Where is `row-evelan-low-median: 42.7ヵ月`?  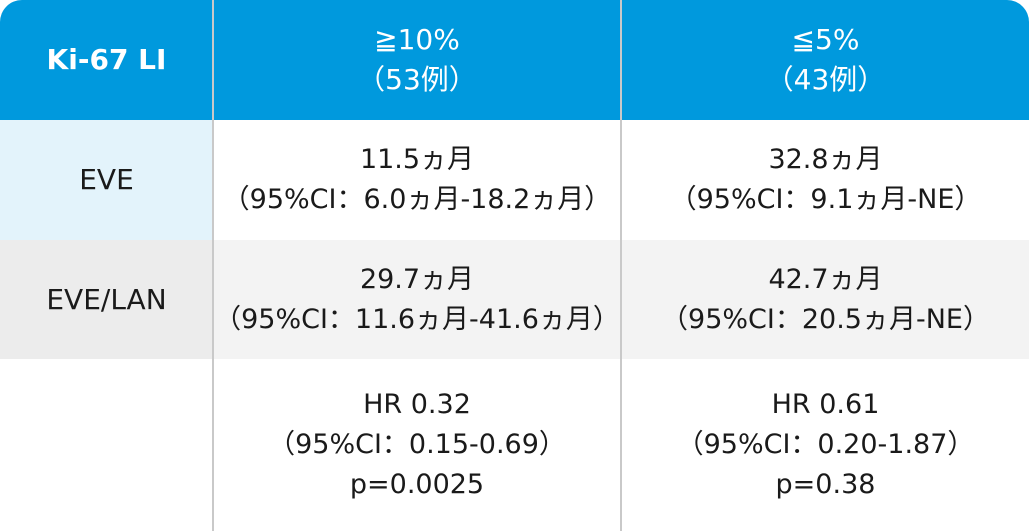 row-evelan-low-median: 42.7ヵ月 is located at coordinates (825, 279).